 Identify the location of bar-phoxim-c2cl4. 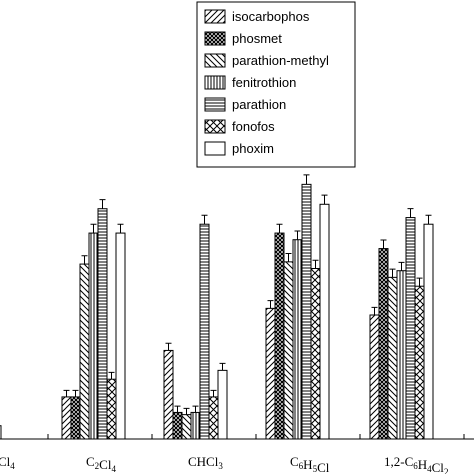
(120, 336).